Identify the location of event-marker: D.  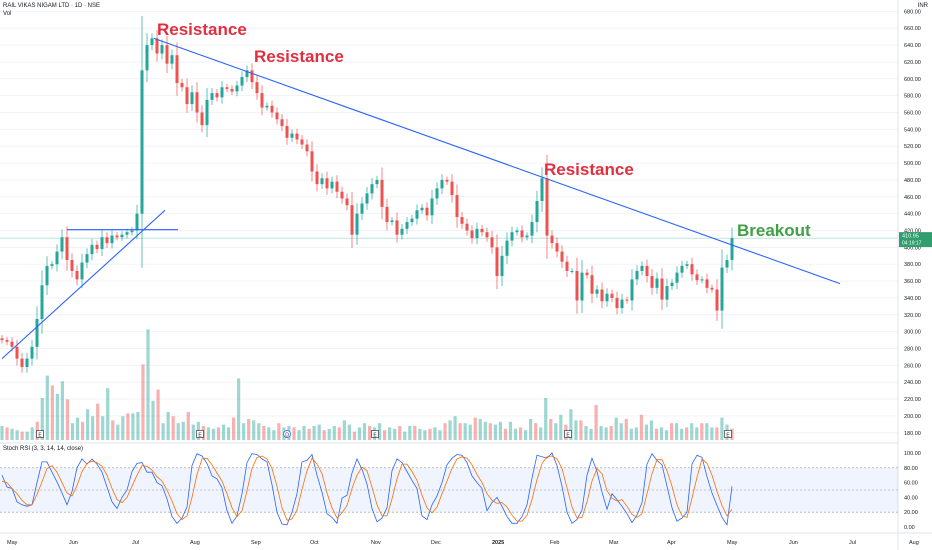
(287, 434).